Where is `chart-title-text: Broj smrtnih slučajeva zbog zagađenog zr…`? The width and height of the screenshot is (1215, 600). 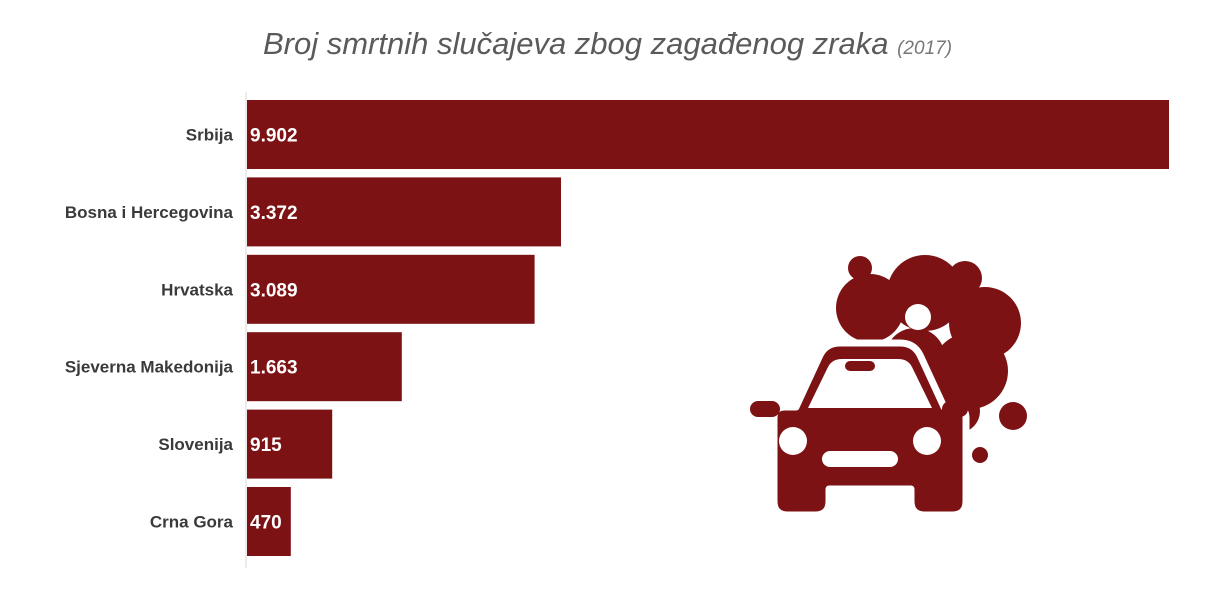 chart-title-text: Broj smrtnih slučajeva zbog zagađenog zr… is located at coordinates (575, 43).